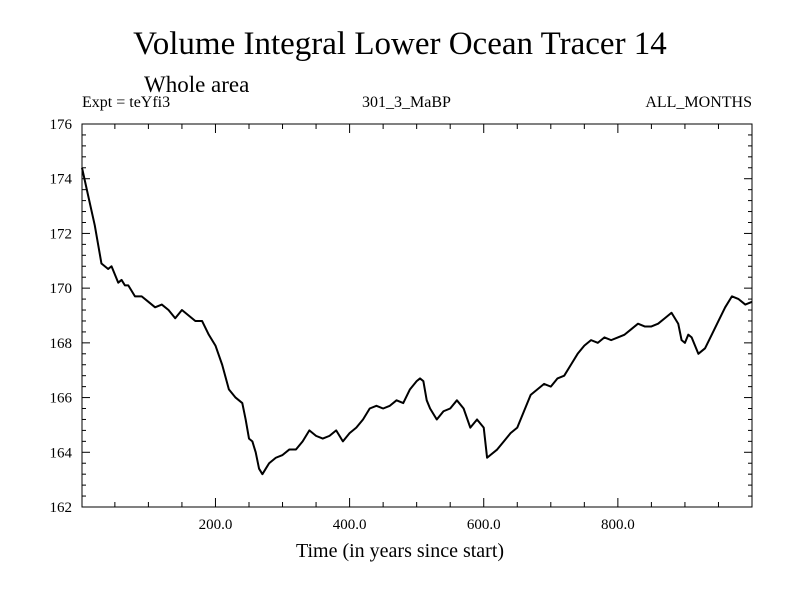  What do you see at coordinates (61, 289) in the screenshot?
I see `y-tick-label: 170` at bounding box center [61, 289].